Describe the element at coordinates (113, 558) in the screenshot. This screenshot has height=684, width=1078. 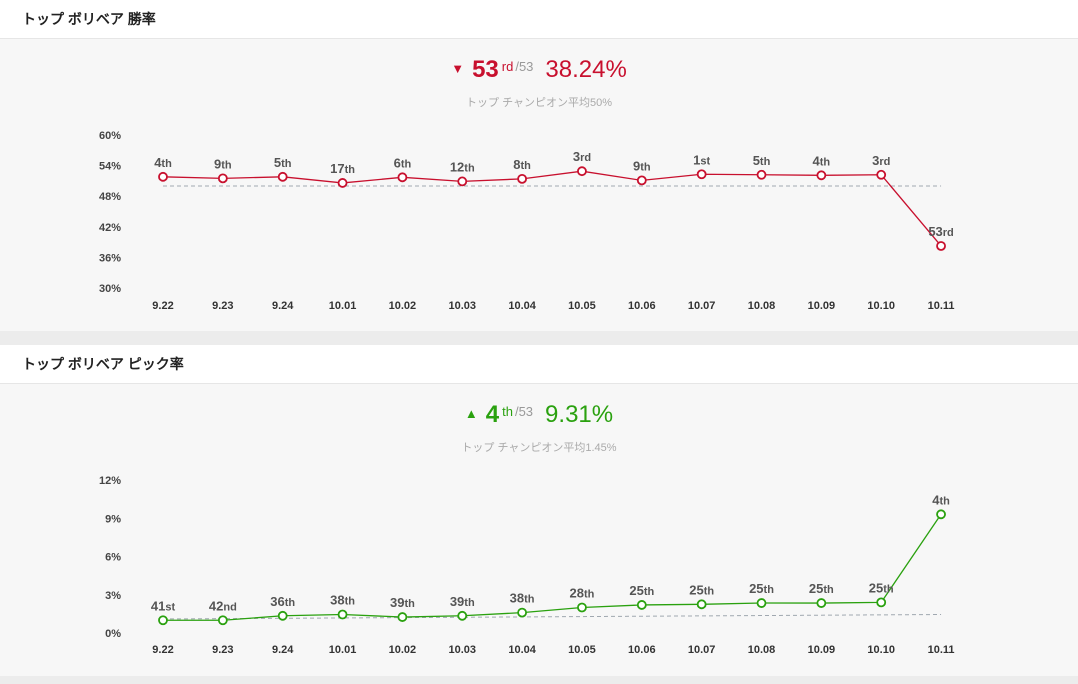
I see `y-tick-label: 6%` at that location.